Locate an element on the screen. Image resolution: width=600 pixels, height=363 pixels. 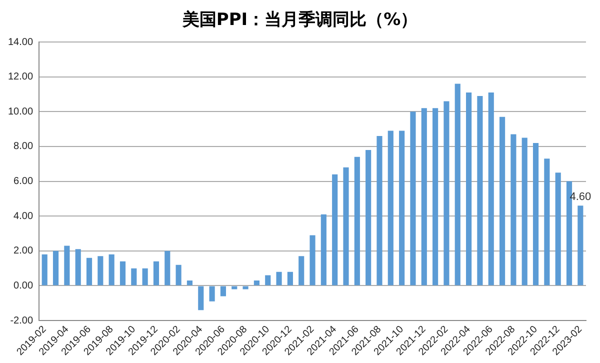
y-tick-label: 6.00 is located at coordinates (24, 182).